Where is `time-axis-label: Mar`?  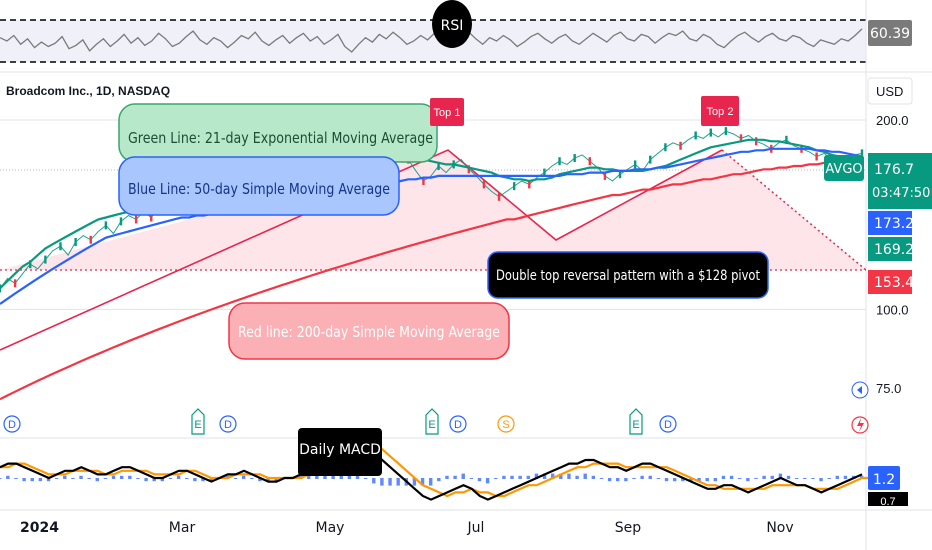 time-axis-label: Mar is located at coordinates (182, 528).